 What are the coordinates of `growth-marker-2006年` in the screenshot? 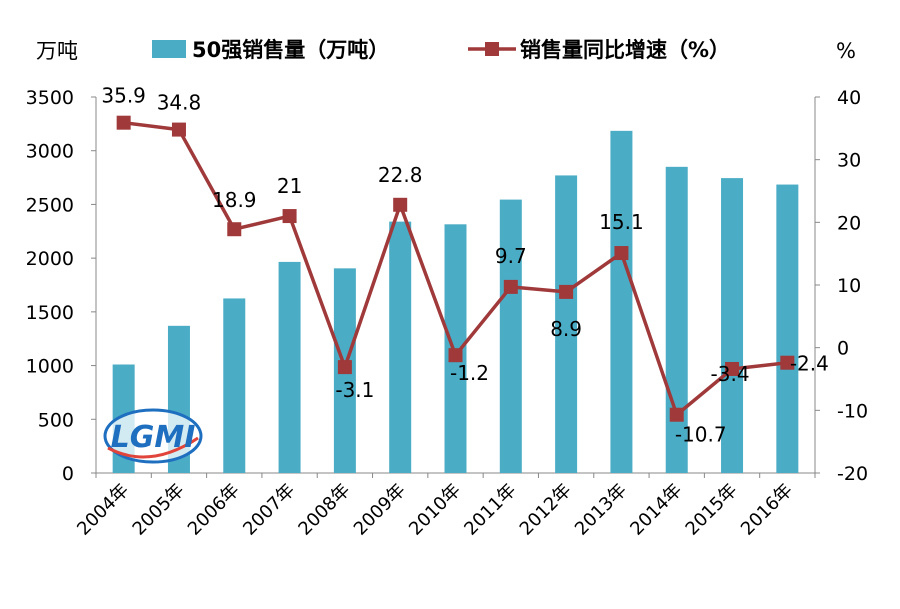 It's located at (234, 229).